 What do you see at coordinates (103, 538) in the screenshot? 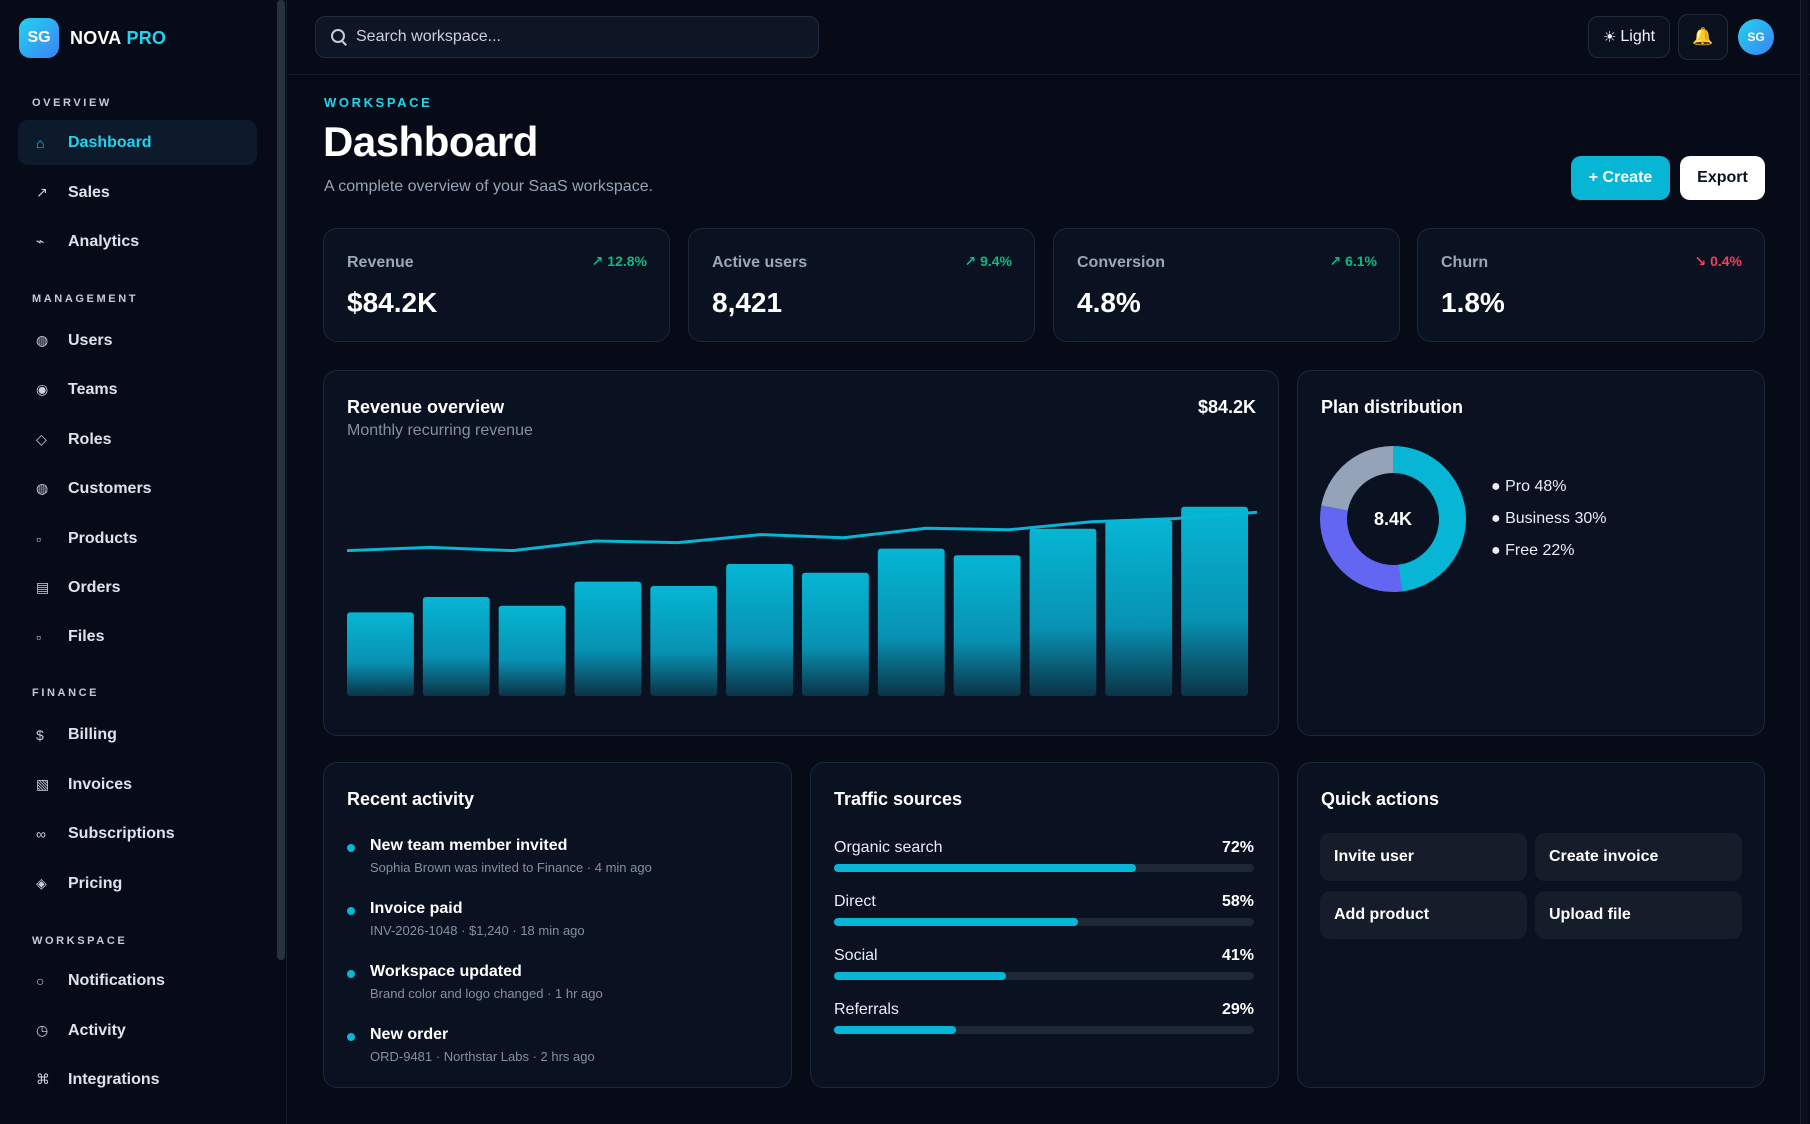
I see `sidebar-item-label: Products` at bounding box center [103, 538].